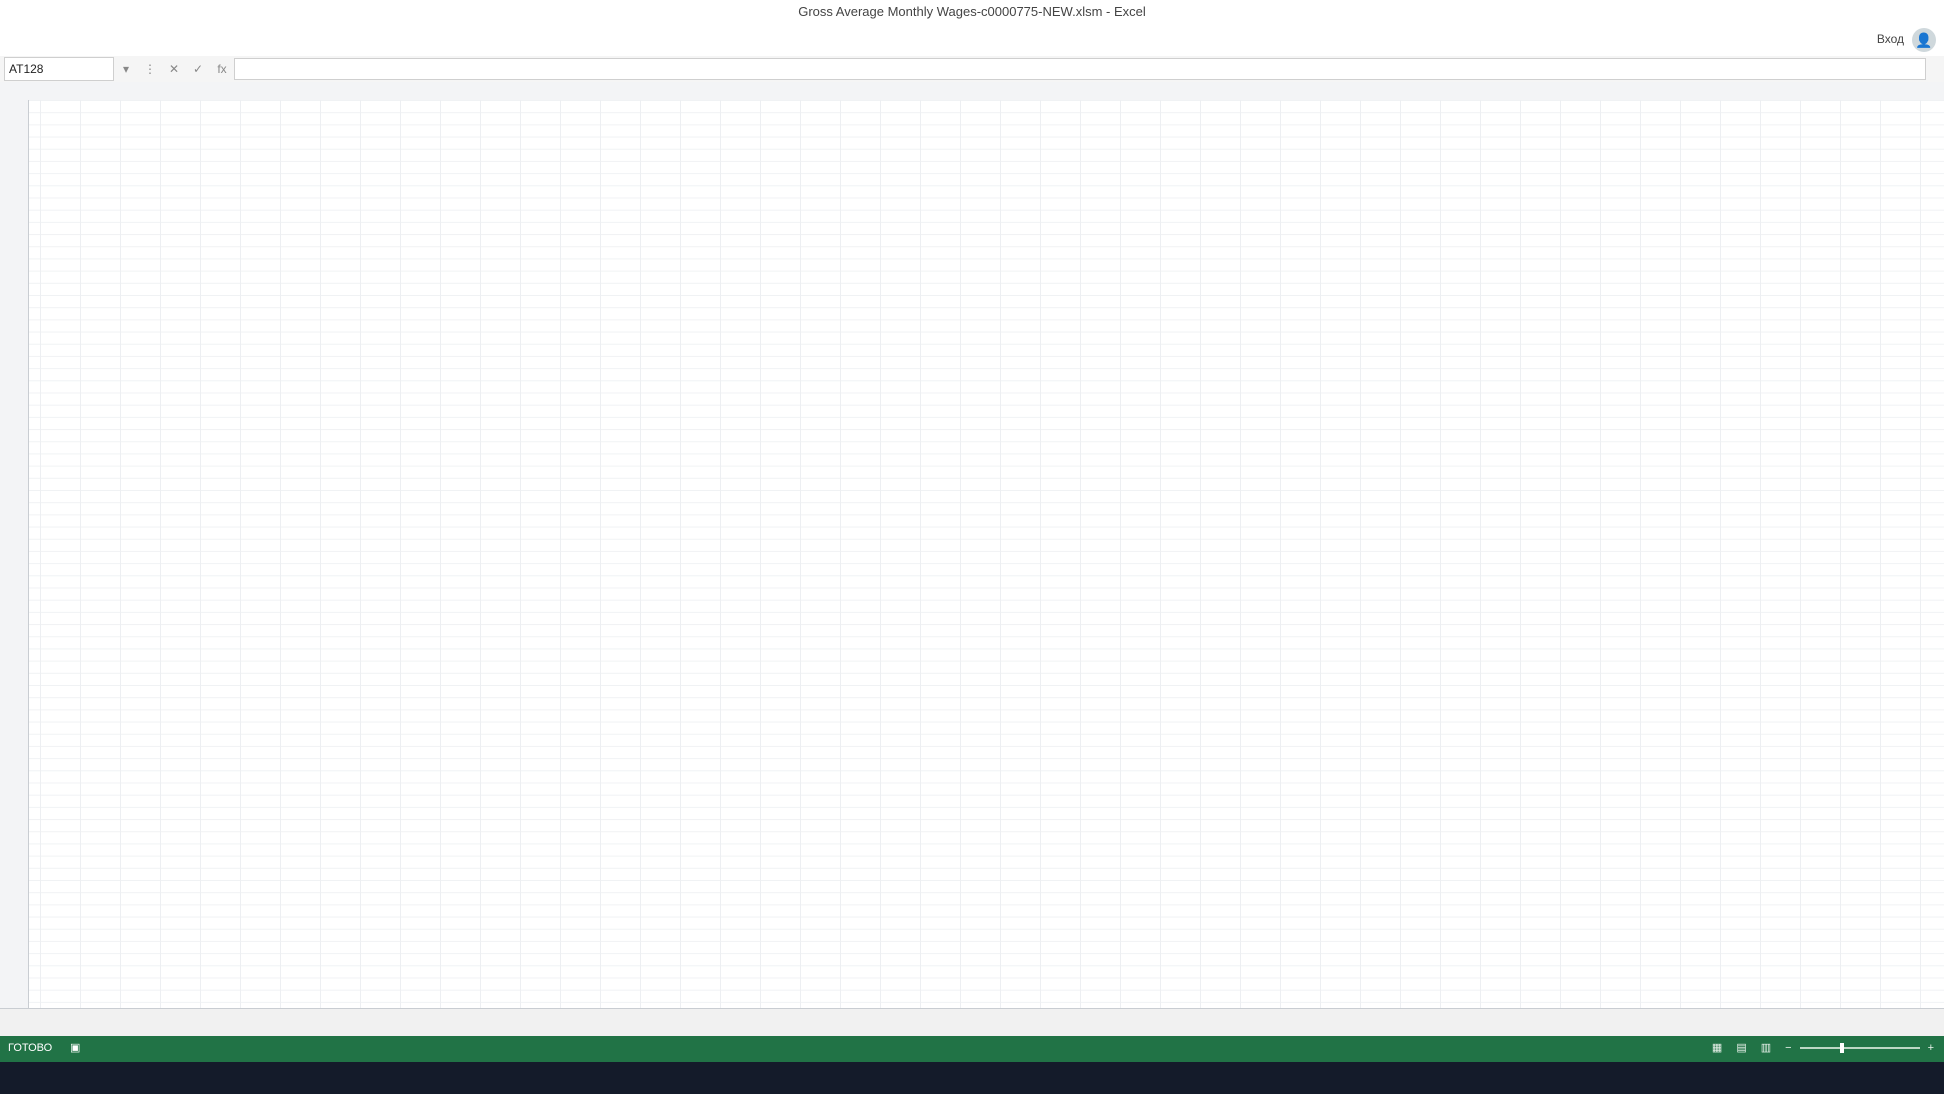 Image resolution: width=1944 pixels, height=1094 pixels. I want to click on name-box, so click(59, 69).